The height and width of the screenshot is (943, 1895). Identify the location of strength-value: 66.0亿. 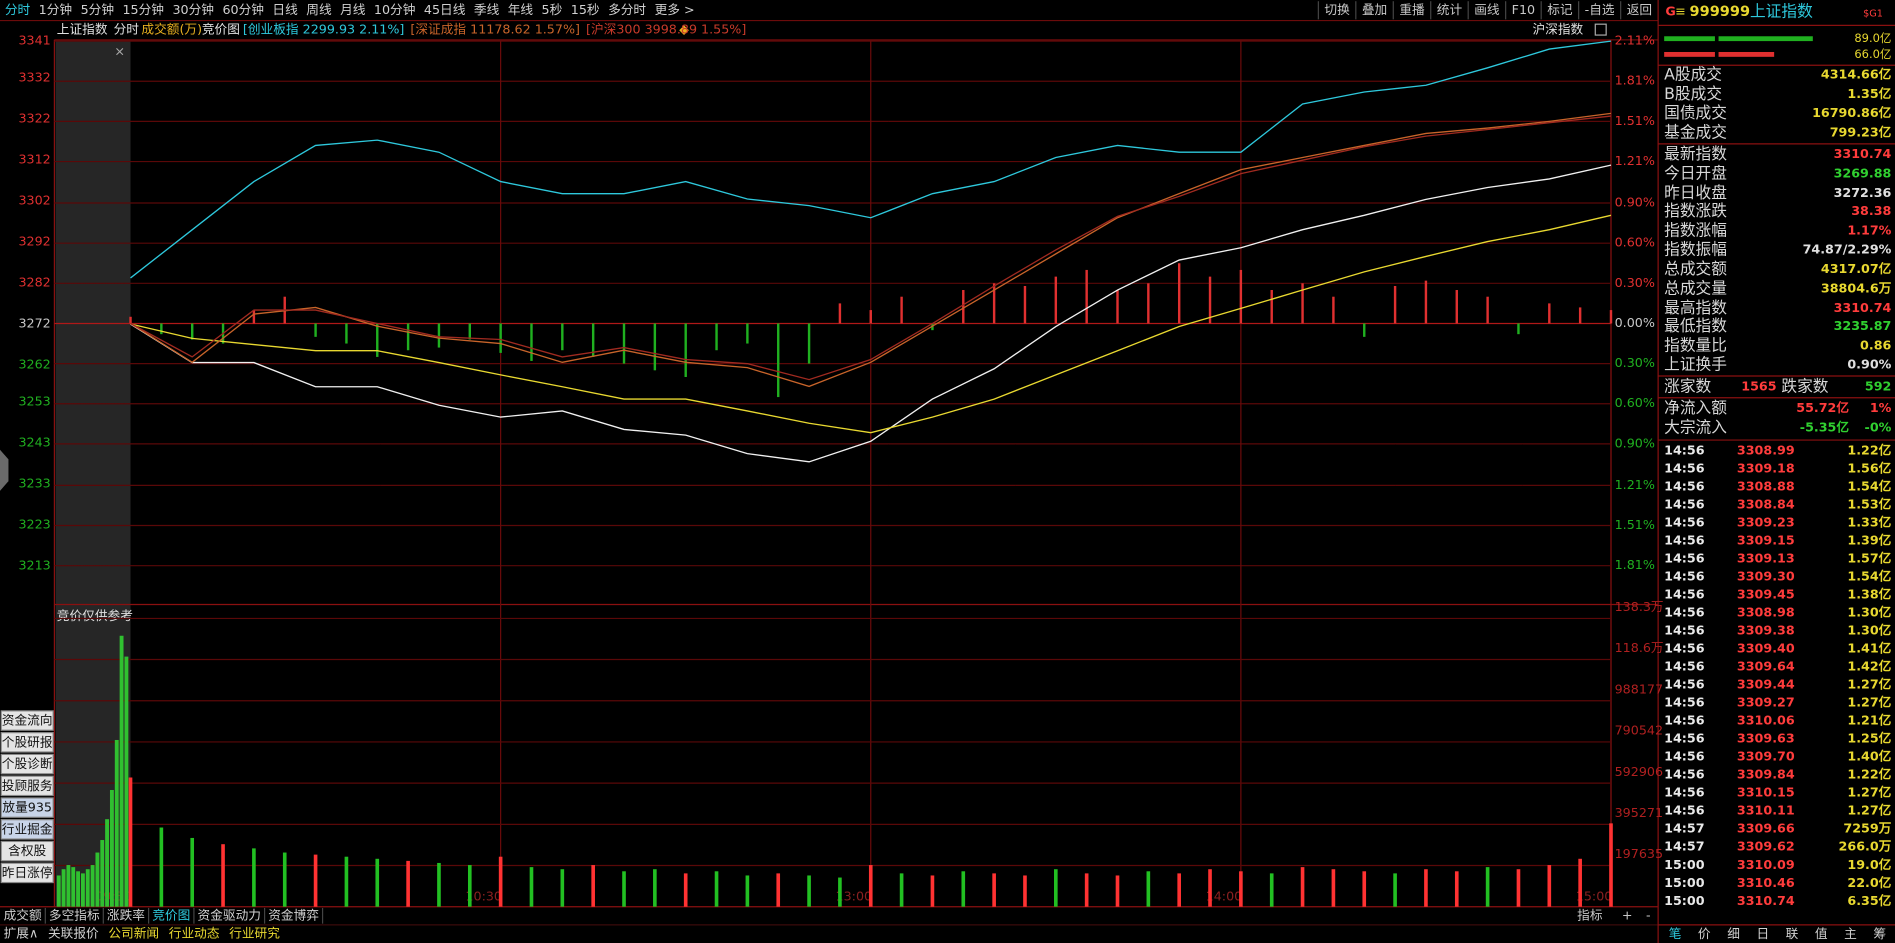
(1872, 54).